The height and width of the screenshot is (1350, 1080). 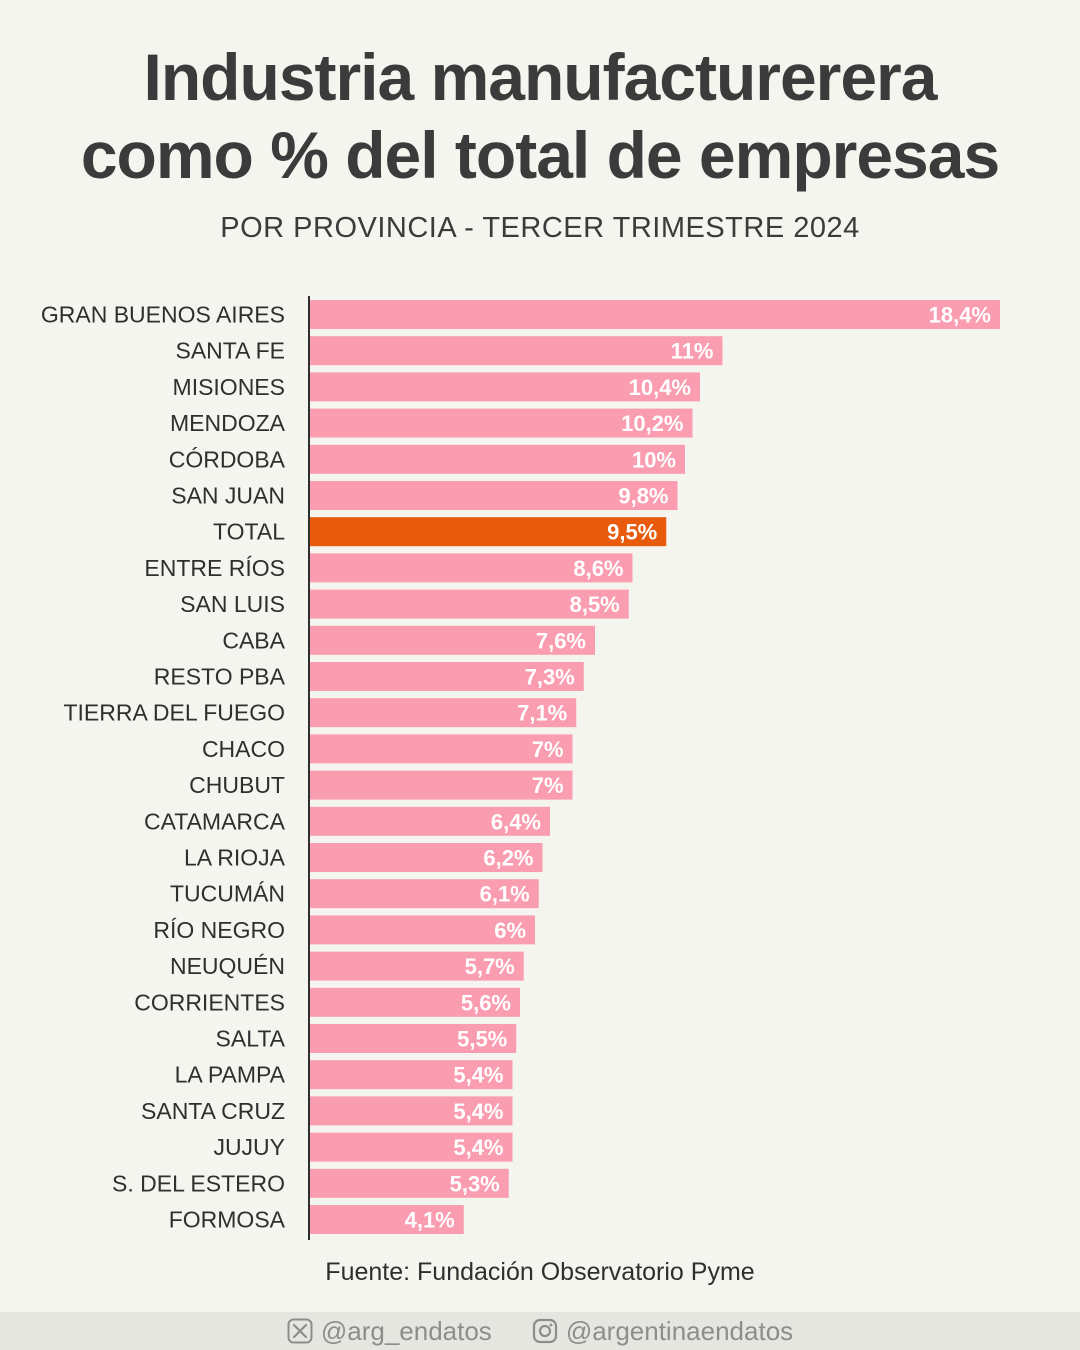 I want to click on value-label: 8,5%, so click(x=595, y=604).